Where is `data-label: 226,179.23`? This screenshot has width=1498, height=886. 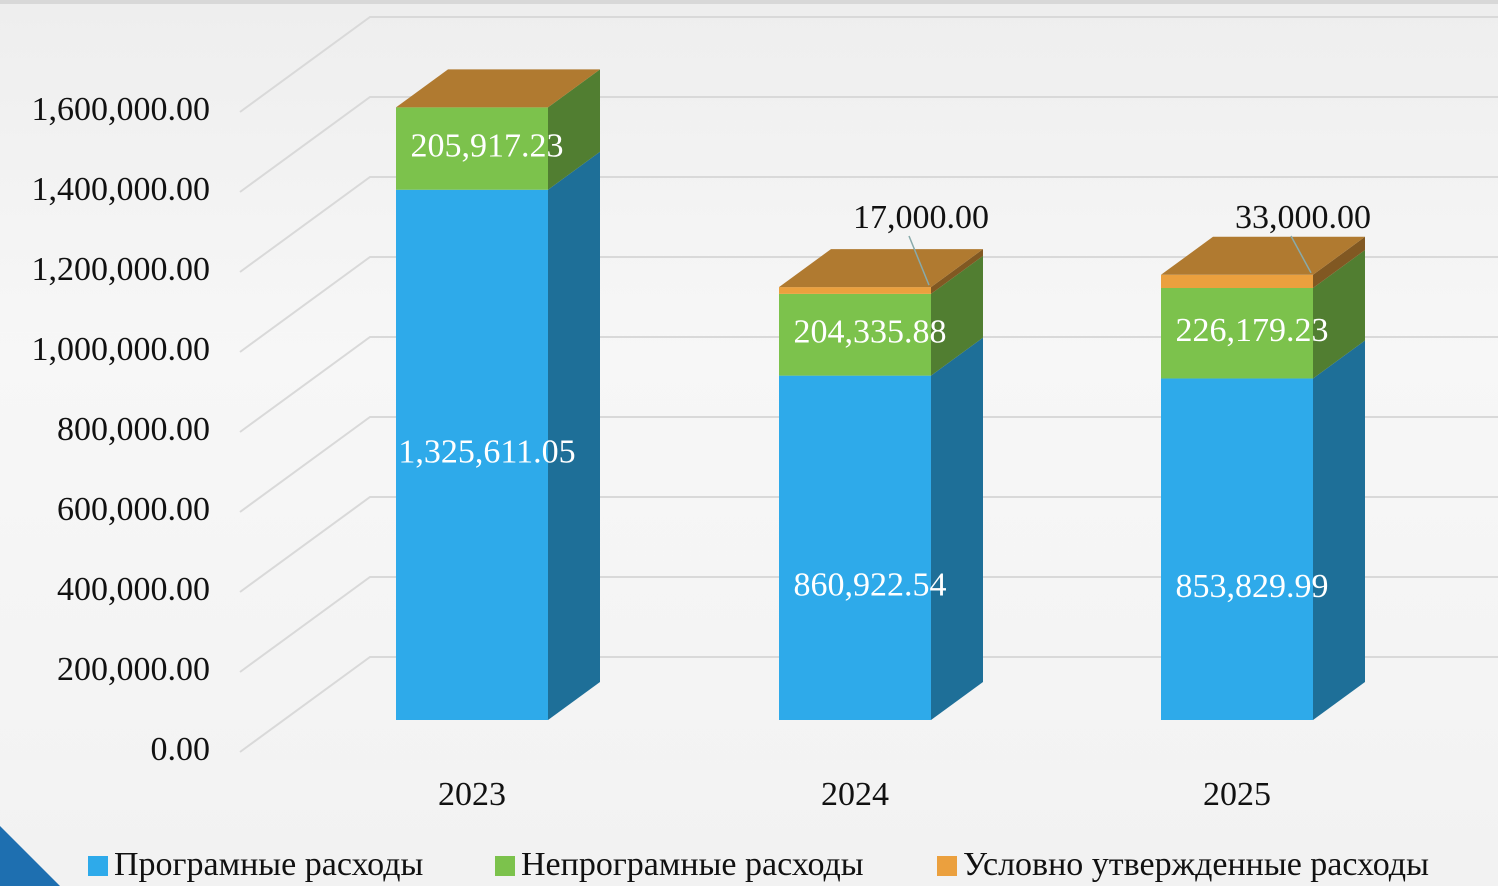
data-label: 226,179.23 is located at coordinates (1252, 330).